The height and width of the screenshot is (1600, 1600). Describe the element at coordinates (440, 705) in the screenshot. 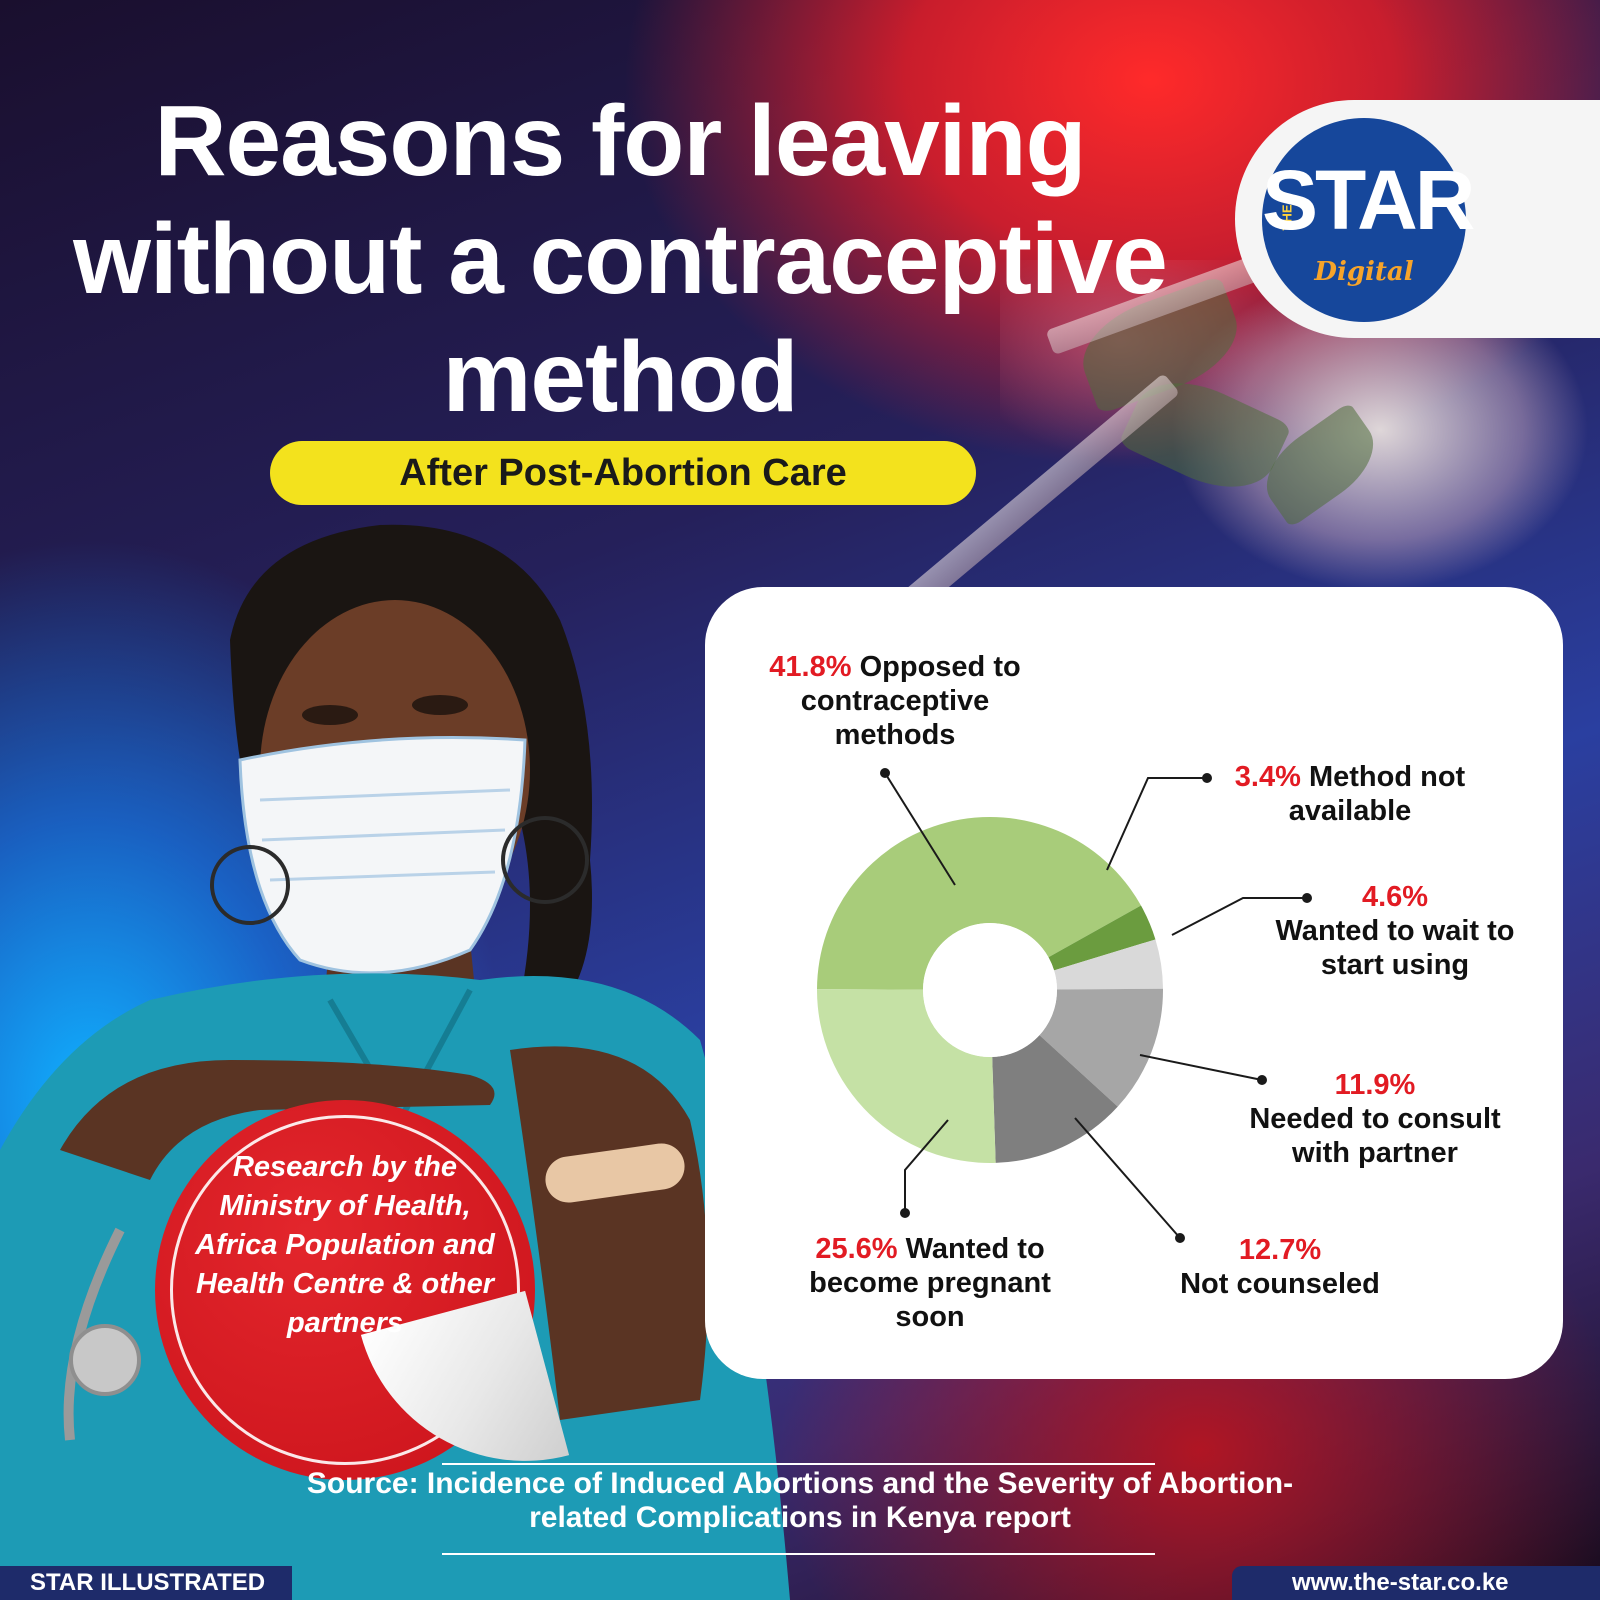

I see `eye-right` at that location.